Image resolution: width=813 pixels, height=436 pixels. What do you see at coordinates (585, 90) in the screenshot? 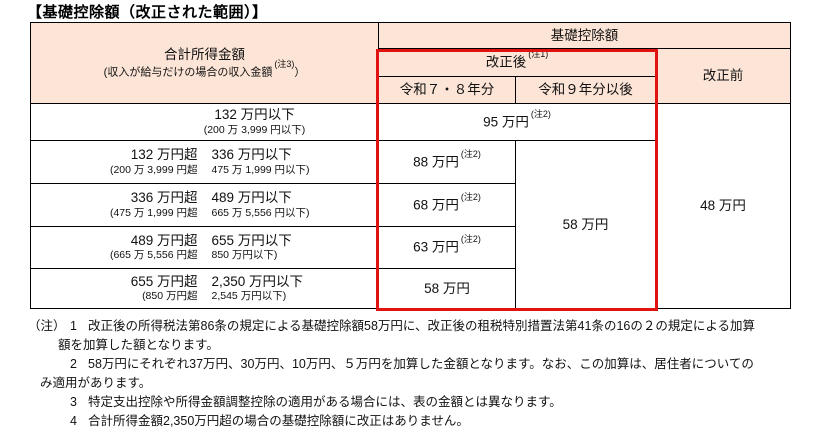
I see `header-reiwa-9-later: 令和９年分以後` at bounding box center [585, 90].